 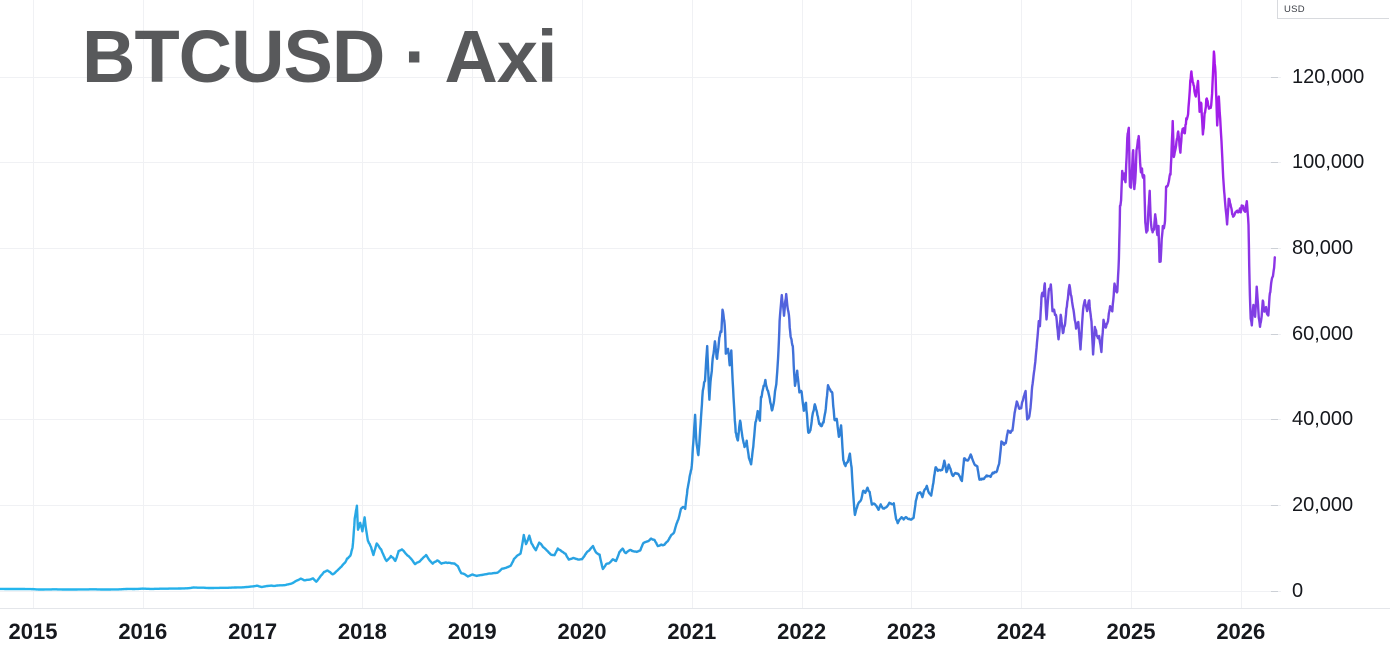 I want to click on currency-unit-label: USD, so click(x=1294, y=9).